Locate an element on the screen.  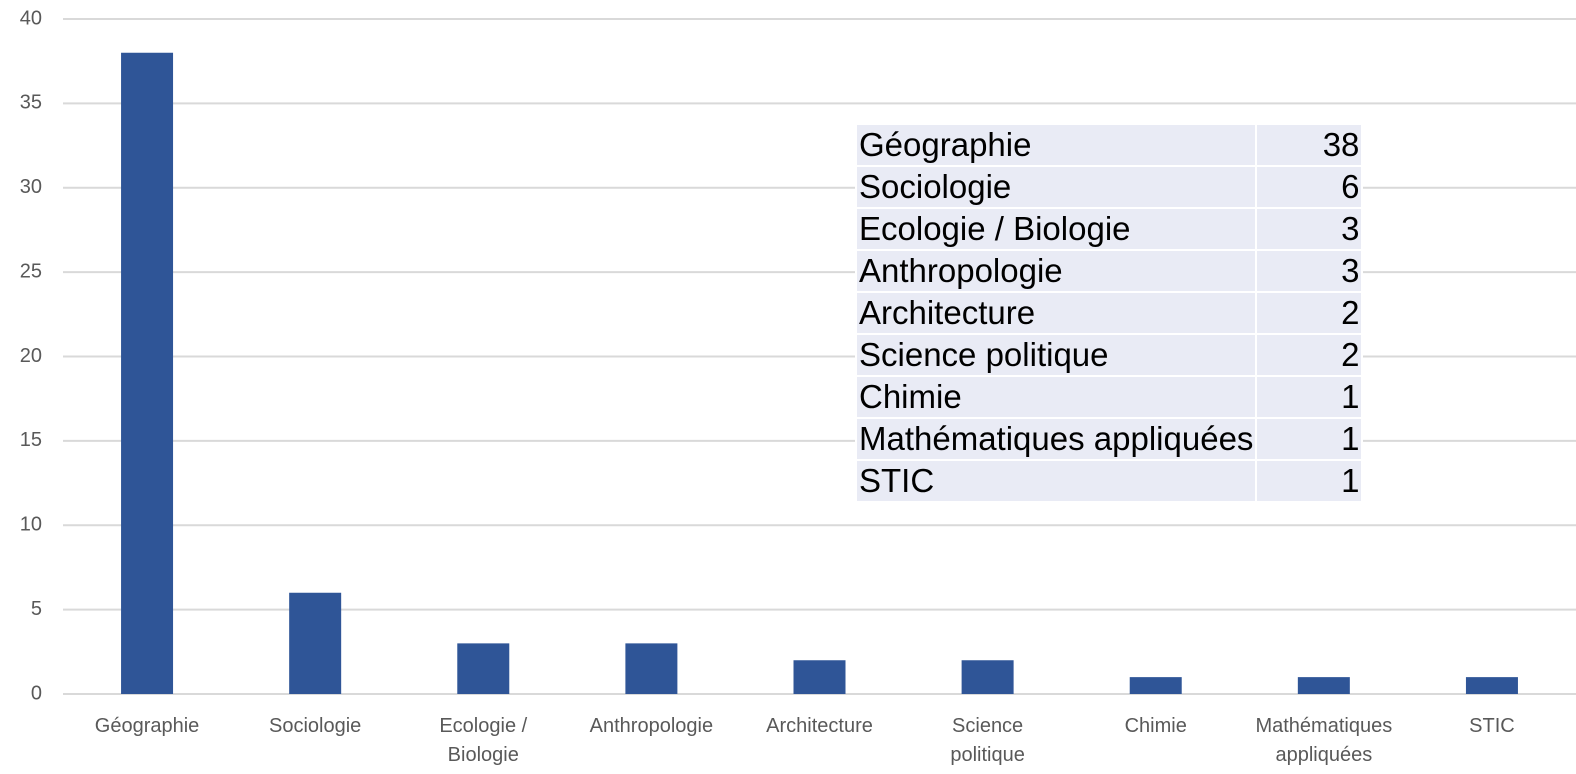
y-tick-label: 25 is located at coordinates (31, 271).